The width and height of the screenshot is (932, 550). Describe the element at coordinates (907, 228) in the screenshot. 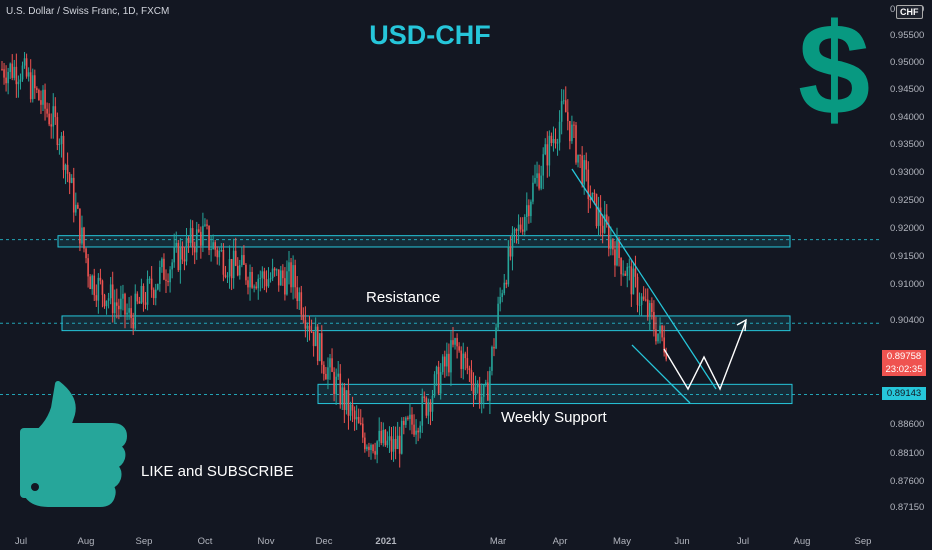

I see `y-tick-label: 0.92000` at that location.